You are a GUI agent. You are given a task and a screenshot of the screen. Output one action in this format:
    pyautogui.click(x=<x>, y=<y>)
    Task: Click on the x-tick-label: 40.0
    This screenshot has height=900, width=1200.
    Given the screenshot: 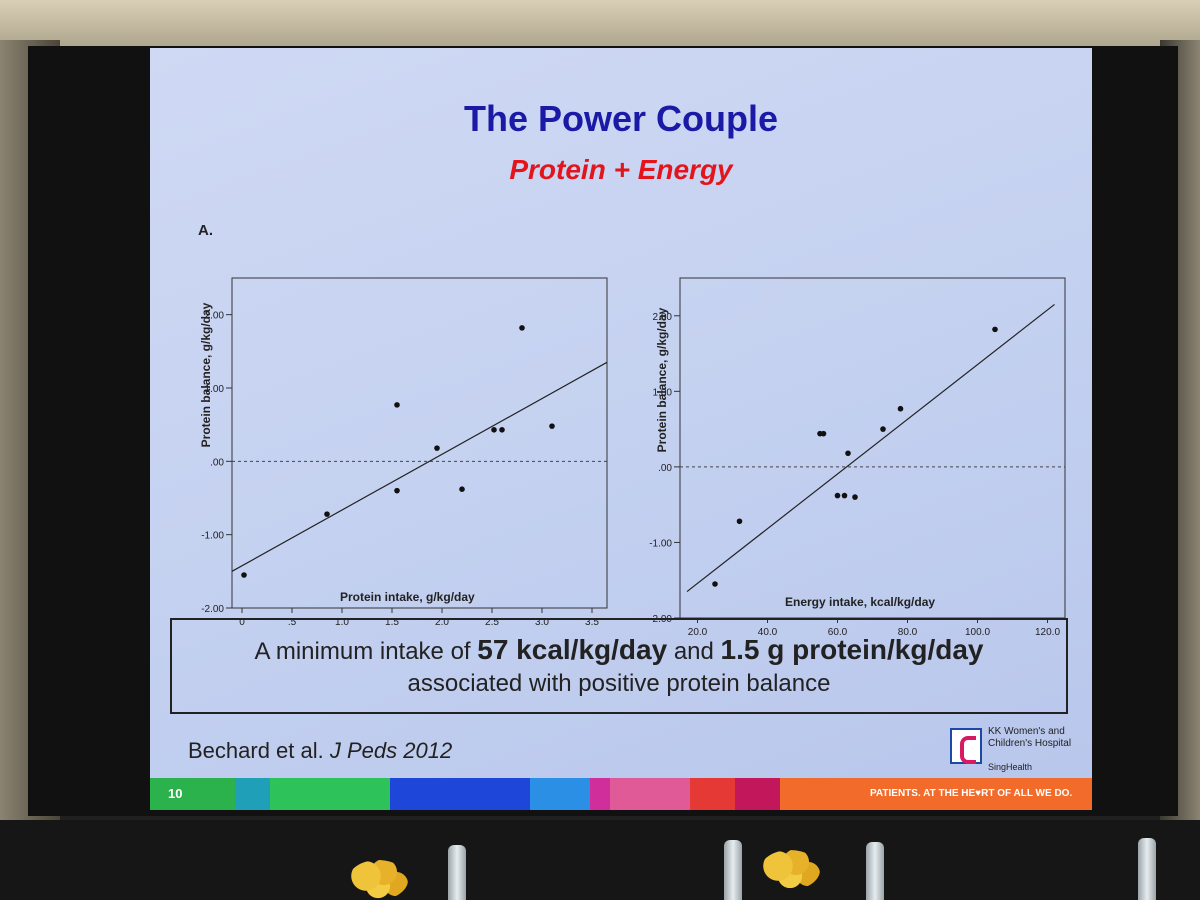 What is the action you would take?
    pyautogui.click(x=768, y=632)
    